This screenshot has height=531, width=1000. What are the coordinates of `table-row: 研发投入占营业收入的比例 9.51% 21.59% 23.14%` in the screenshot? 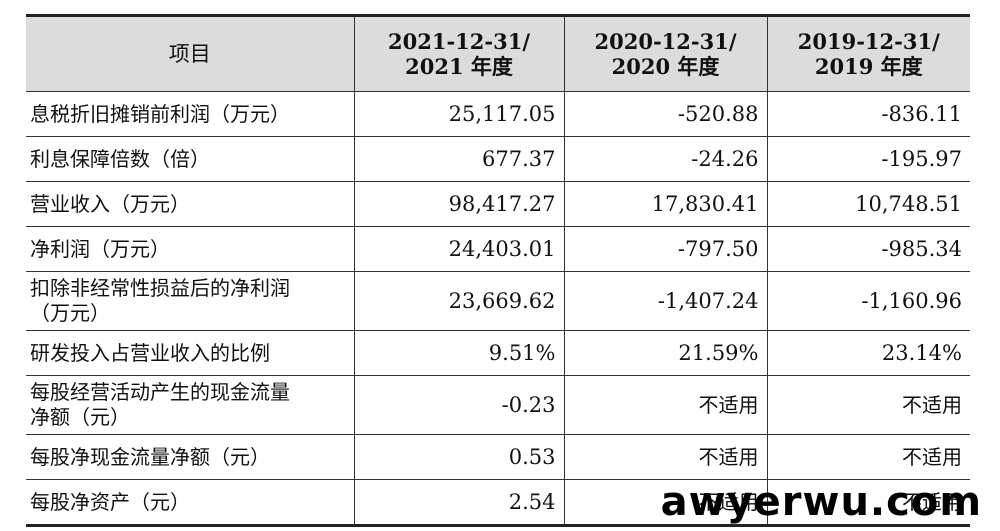 It's located at (498, 353).